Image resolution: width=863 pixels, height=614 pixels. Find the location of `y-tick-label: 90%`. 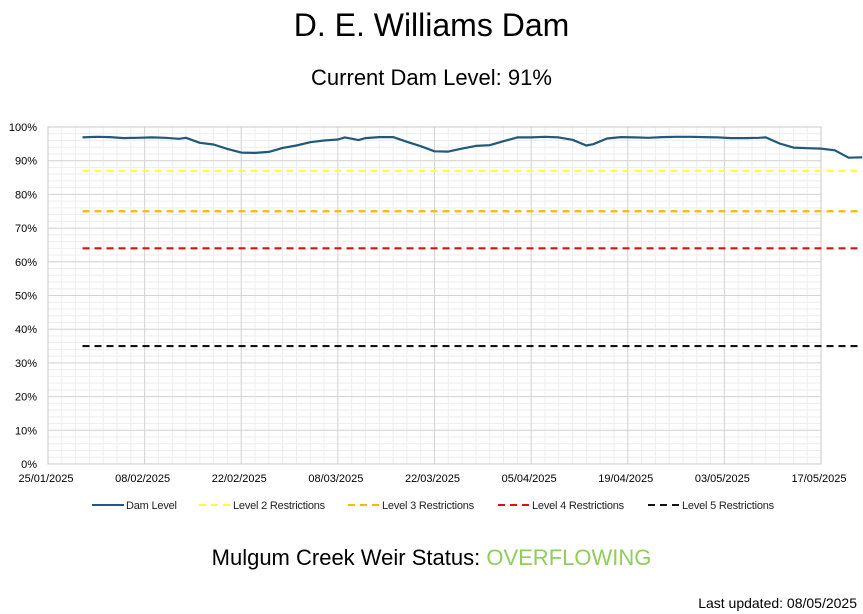

y-tick-label: 90% is located at coordinates (26, 162).